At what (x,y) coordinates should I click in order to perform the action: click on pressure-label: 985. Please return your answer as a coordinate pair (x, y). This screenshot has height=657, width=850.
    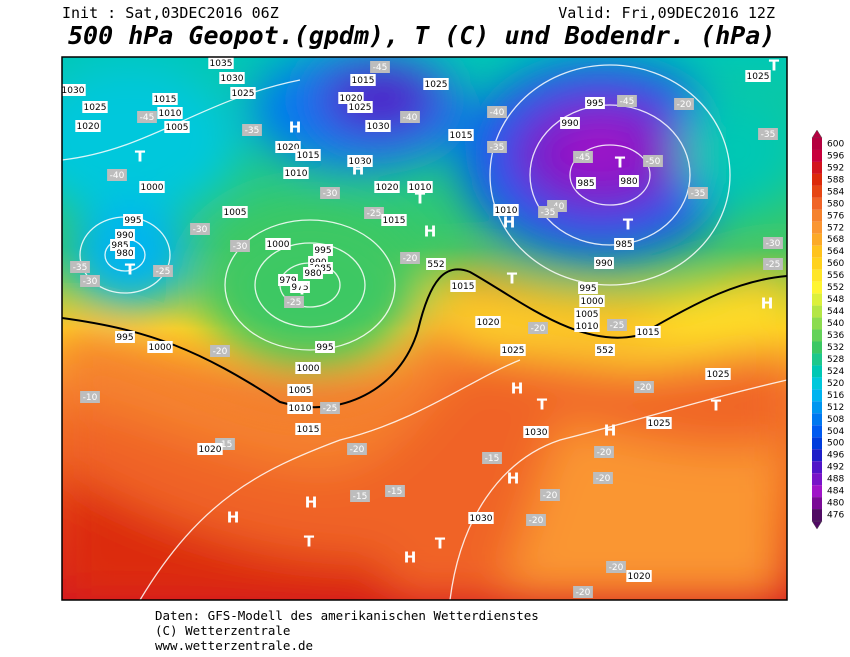
    Looking at the image, I should click on (585, 184).